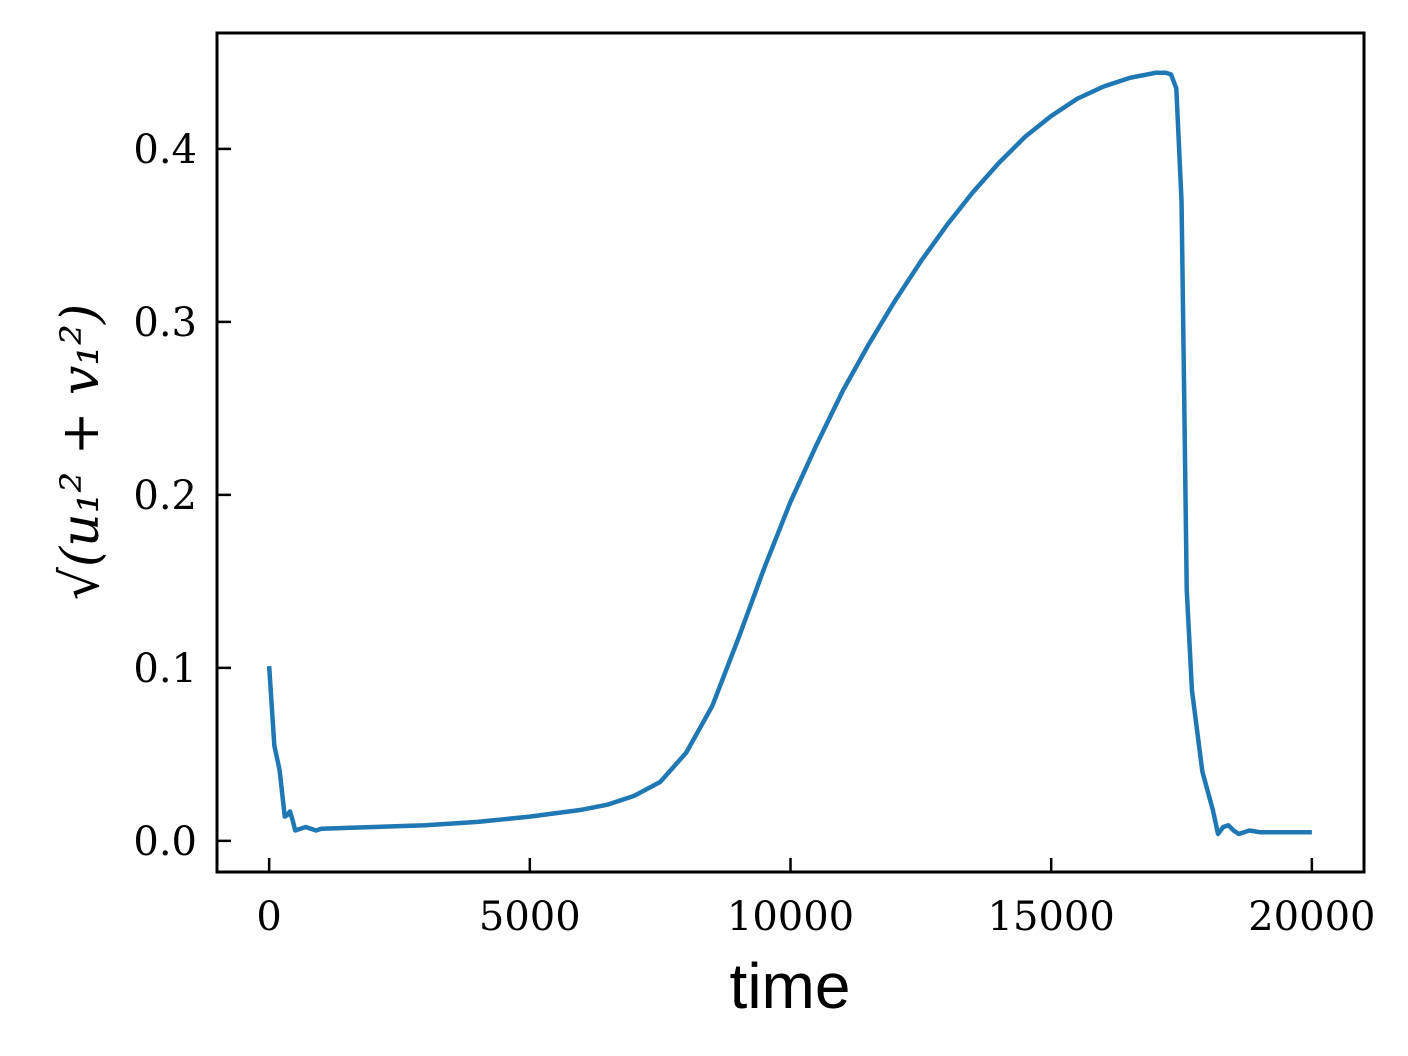  What do you see at coordinates (165, 669) in the screenshot?
I see `y-tick-label: 0.1` at bounding box center [165, 669].